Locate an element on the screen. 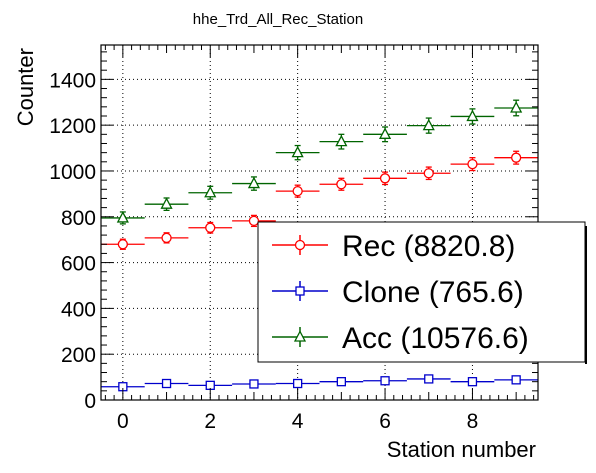  y-tick-label: 1400 is located at coordinates (72, 80).